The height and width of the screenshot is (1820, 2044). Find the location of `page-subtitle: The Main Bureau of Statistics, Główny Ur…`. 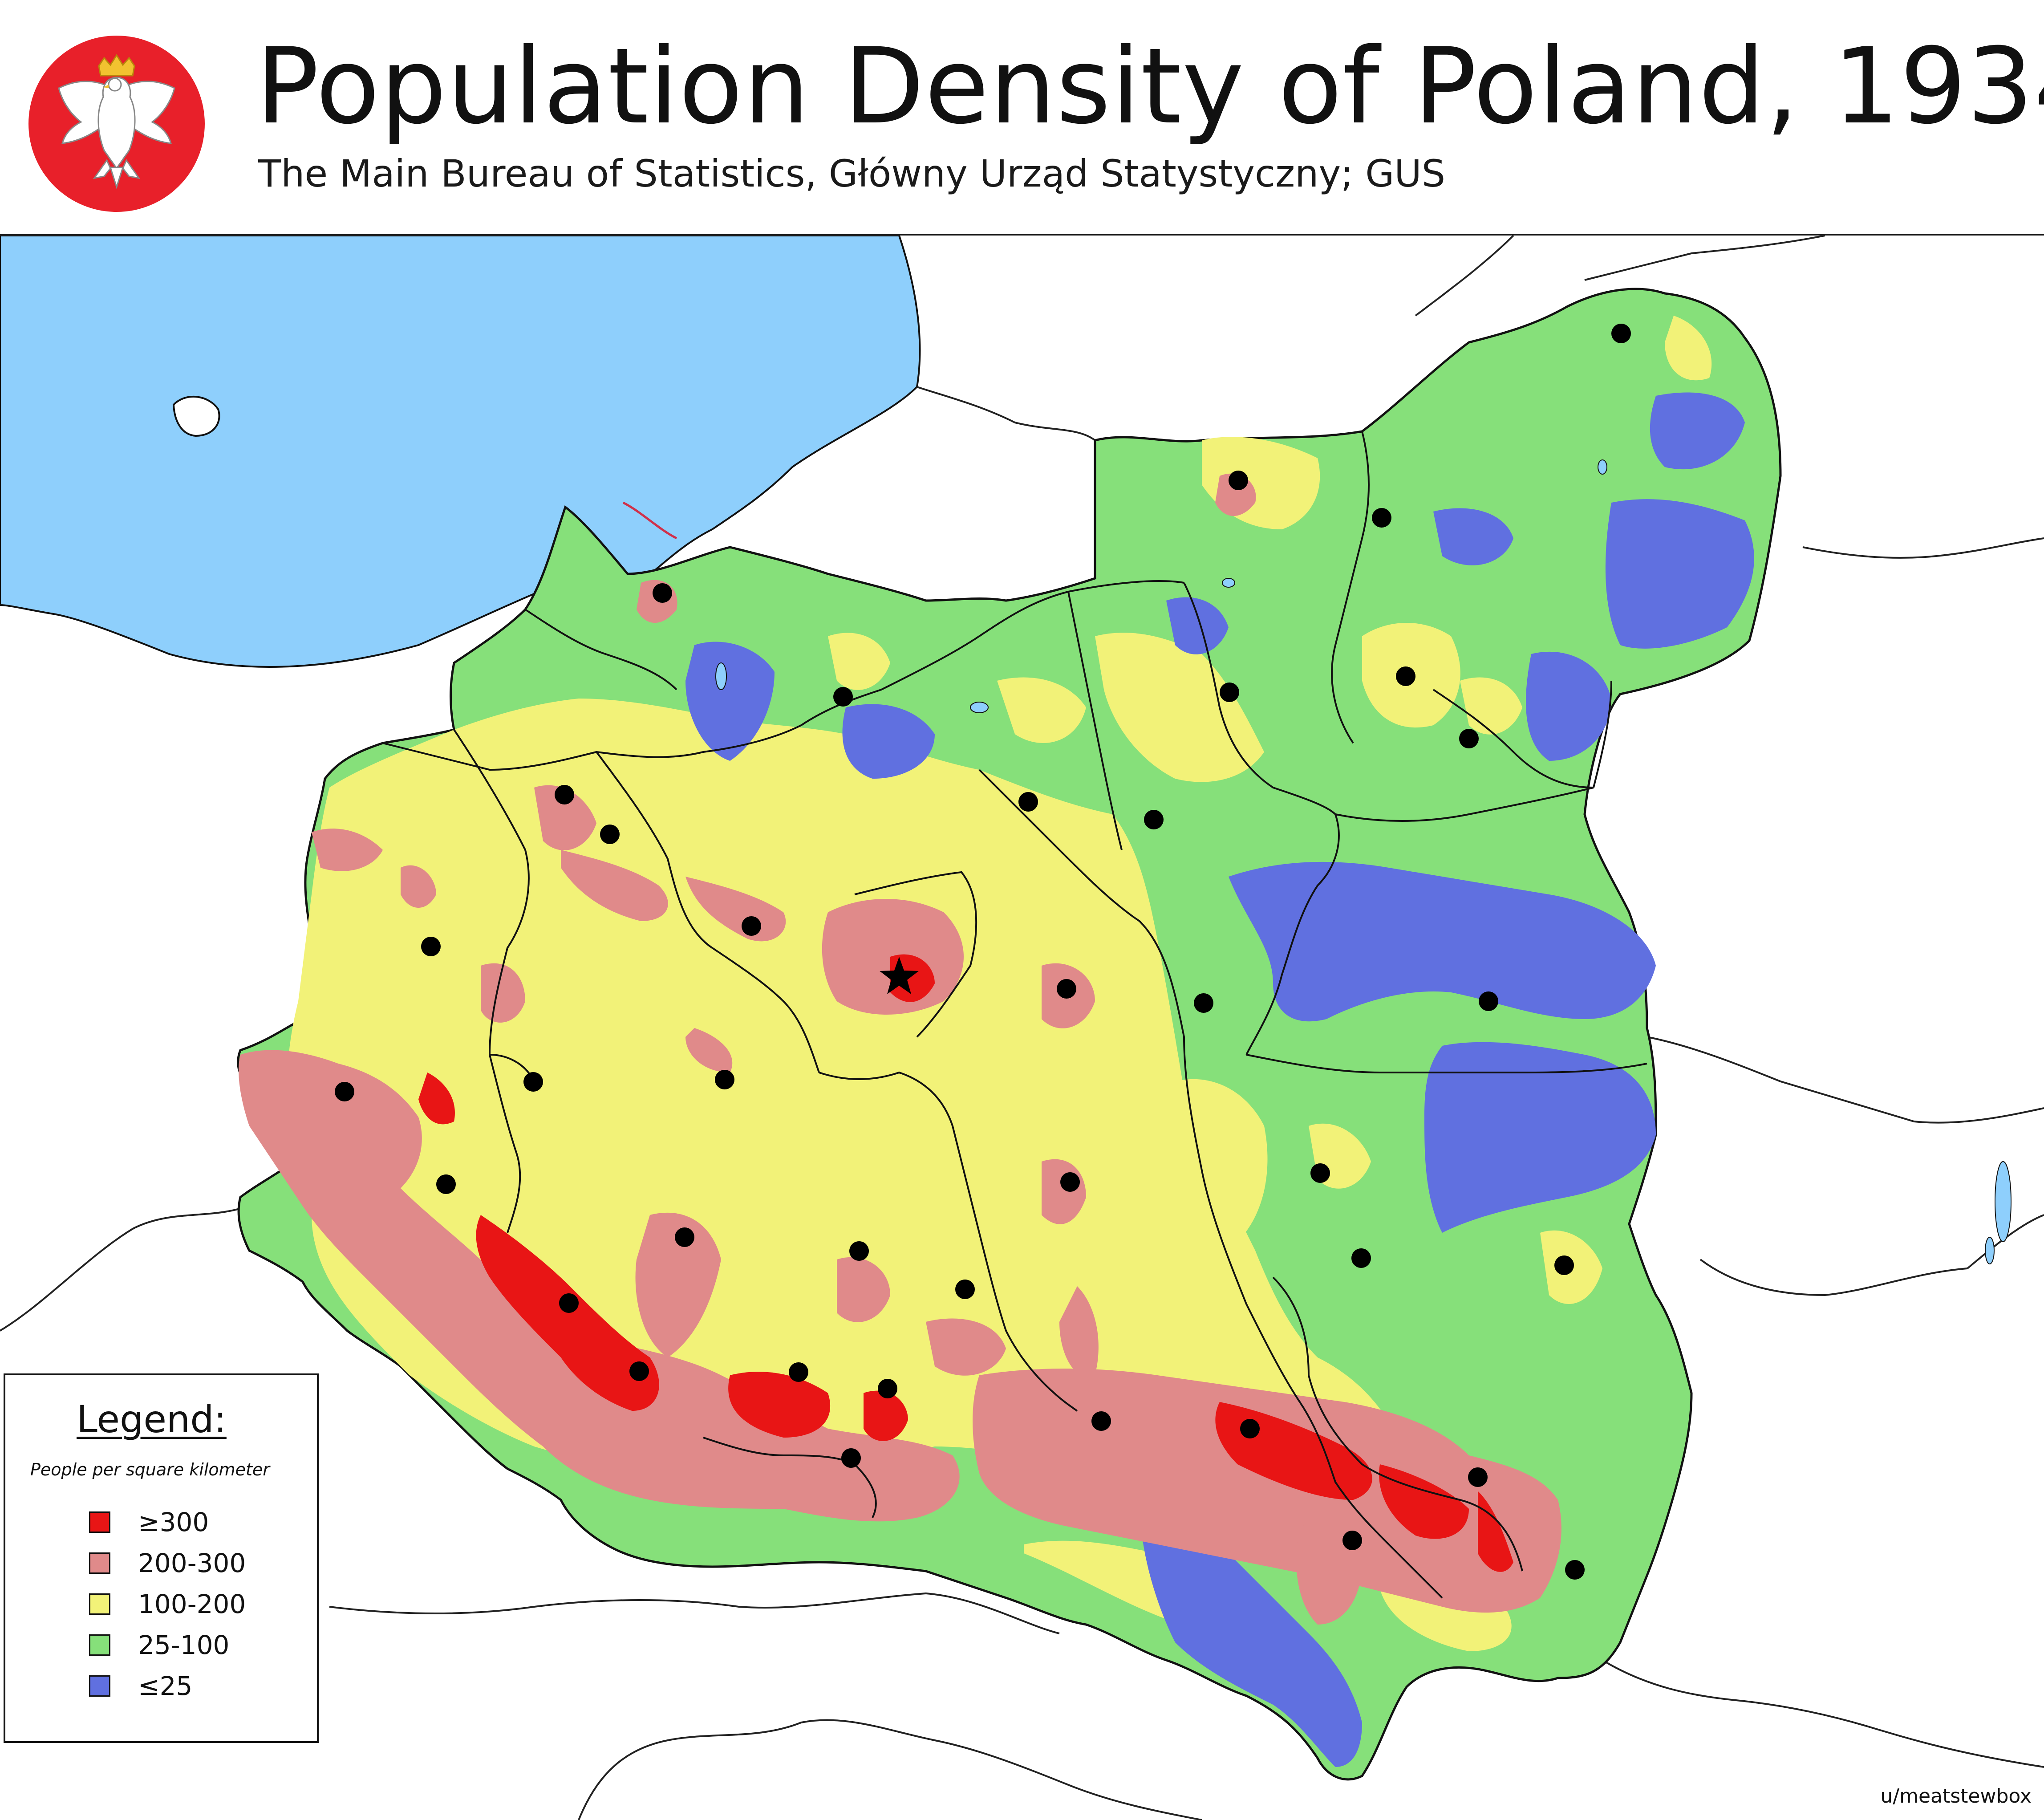

page-subtitle: The Main Bureau of Statistics, Główny Ur… is located at coordinates (852, 173).